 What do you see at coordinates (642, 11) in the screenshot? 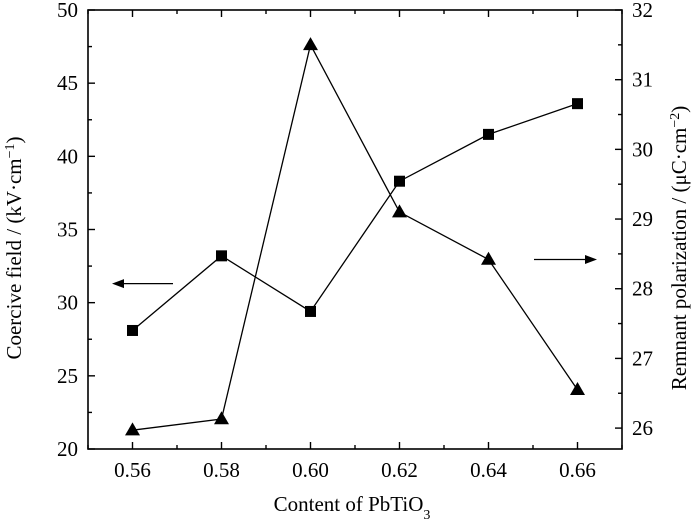
I see `right-y-tick-label: 32` at bounding box center [642, 11].